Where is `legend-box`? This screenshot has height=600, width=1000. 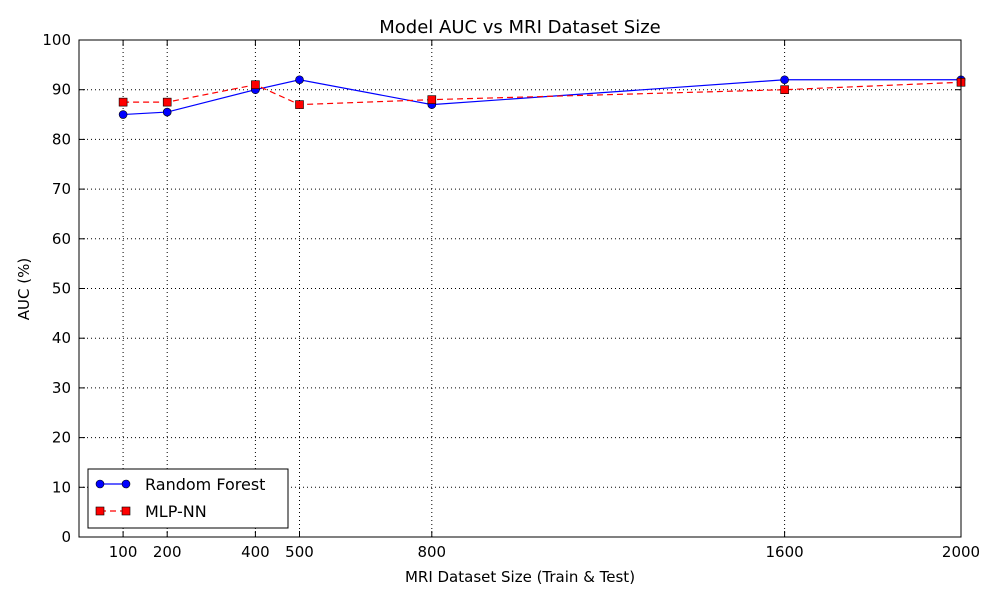 legend-box is located at coordinates (188, 498).